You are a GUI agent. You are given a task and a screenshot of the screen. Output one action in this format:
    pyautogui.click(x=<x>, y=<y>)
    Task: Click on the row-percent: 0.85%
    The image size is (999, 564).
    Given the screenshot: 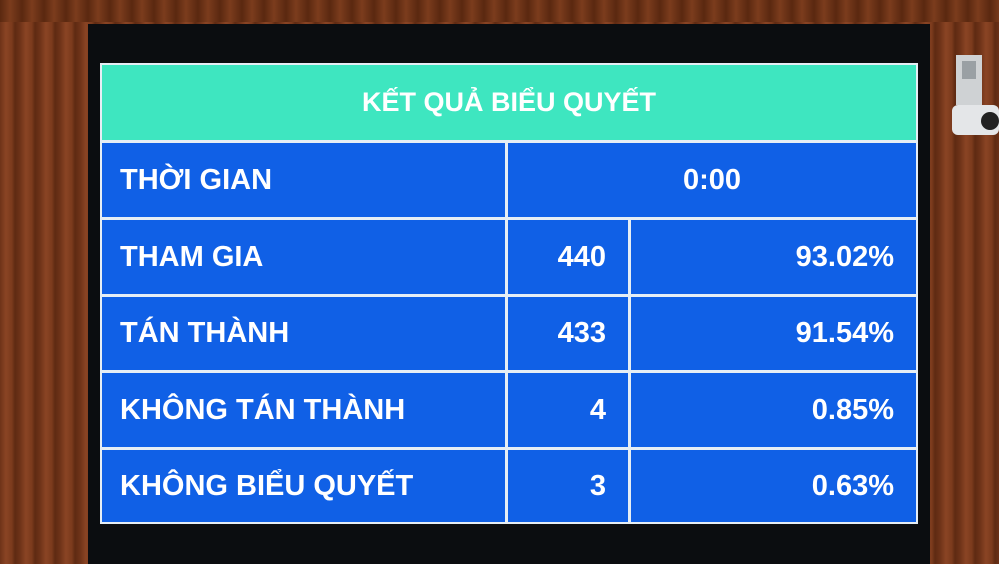 What is the action you would take?
    pyautogui.click(x=773, y=410)
    